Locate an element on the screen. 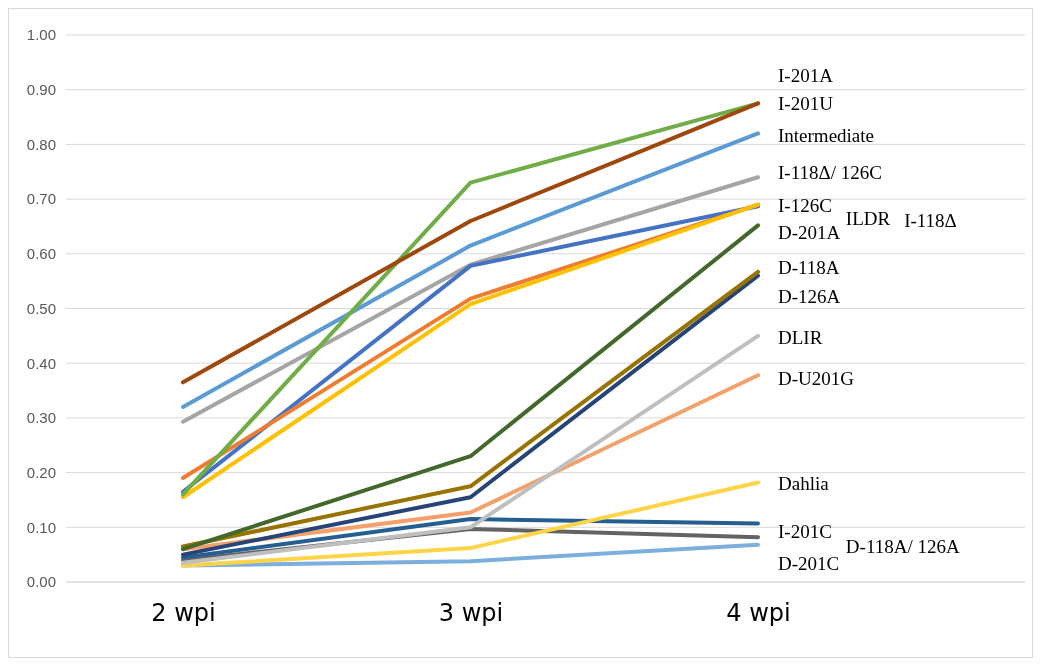 This screenshot has height=666, width=1041. x-tick-label: 4 wpi is located at coordinates (758, 613).